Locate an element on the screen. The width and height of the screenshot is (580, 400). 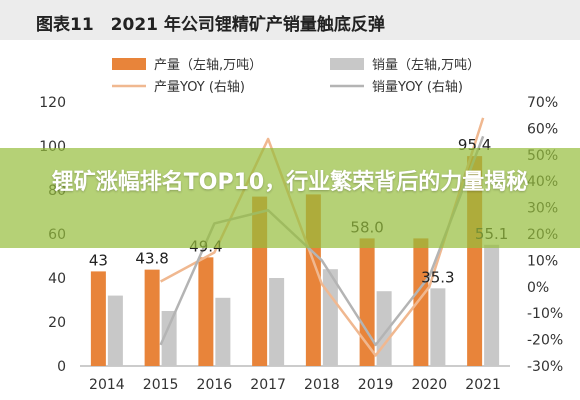
x-tick-label: 2020 is located at coordinates (430, 385).